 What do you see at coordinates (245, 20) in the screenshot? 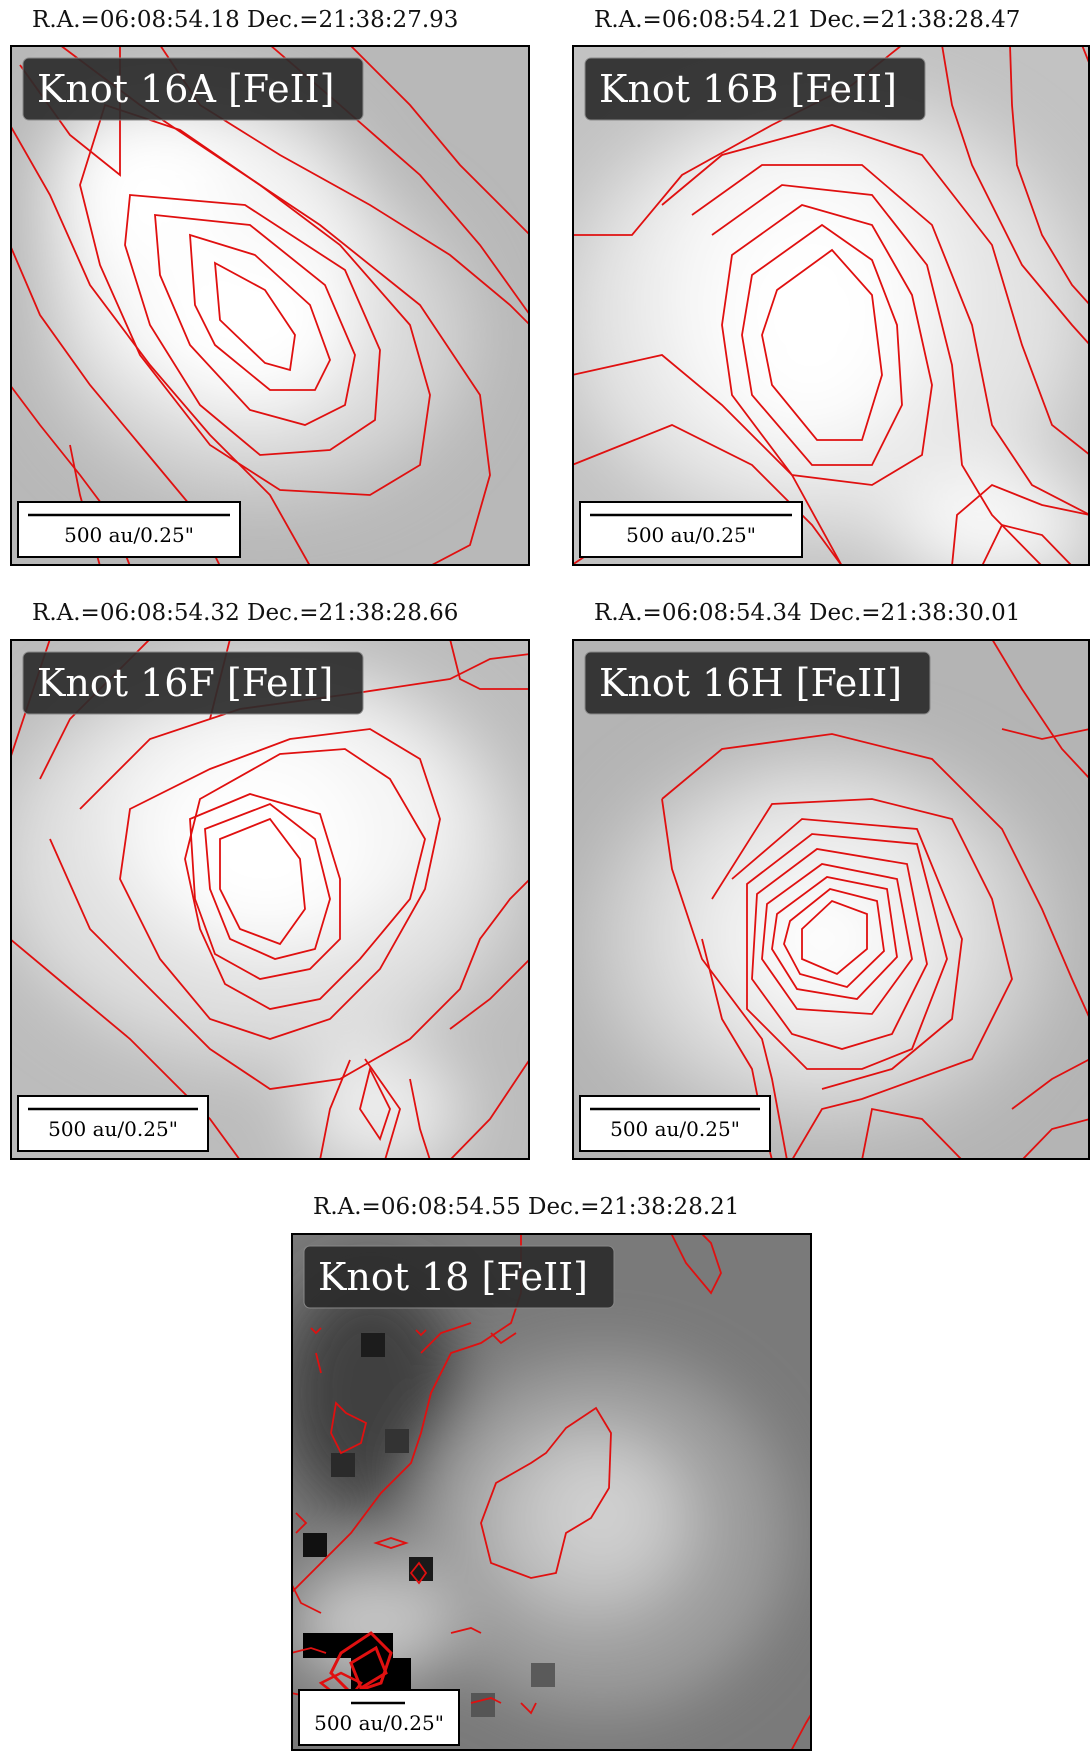
I see `panel-16a-coordinates: R.A.=06:08:54.18 Dec.=21:38:27.93` at bounding box center [245, 20].